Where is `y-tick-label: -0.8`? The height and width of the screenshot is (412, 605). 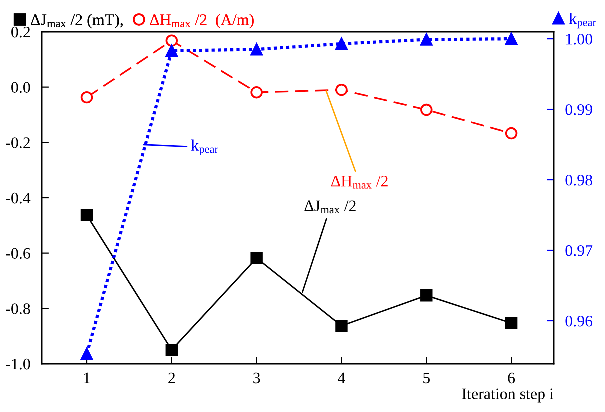 y-tick-label: -0.8 is located at coordinates (18, 309).